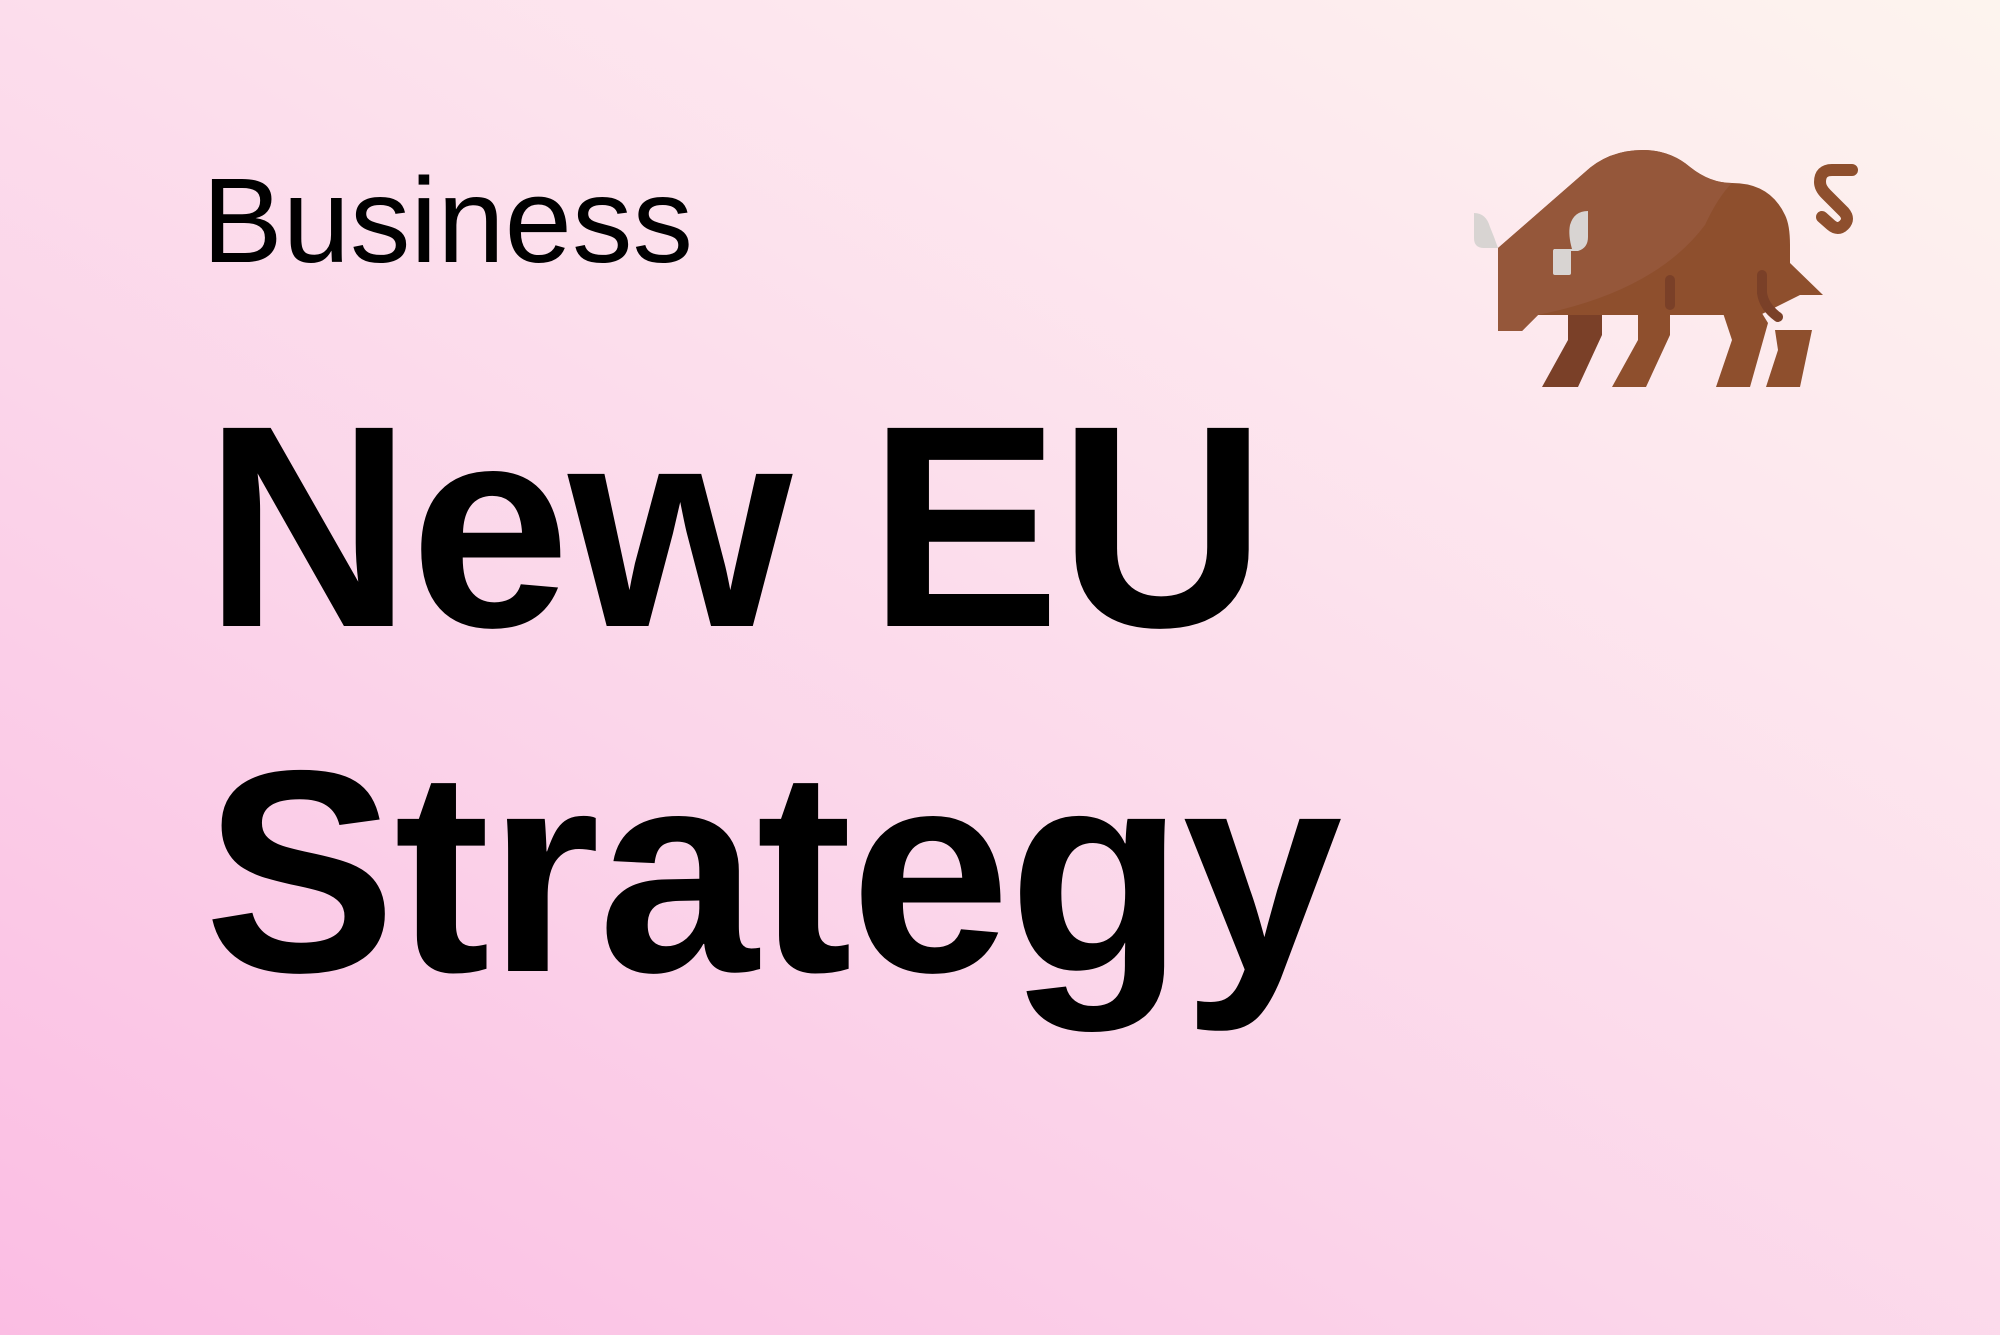 The width and height of the screenshot is (2000, 1335). I want to click on headline-line-2: Strategy, so click(773, 872).